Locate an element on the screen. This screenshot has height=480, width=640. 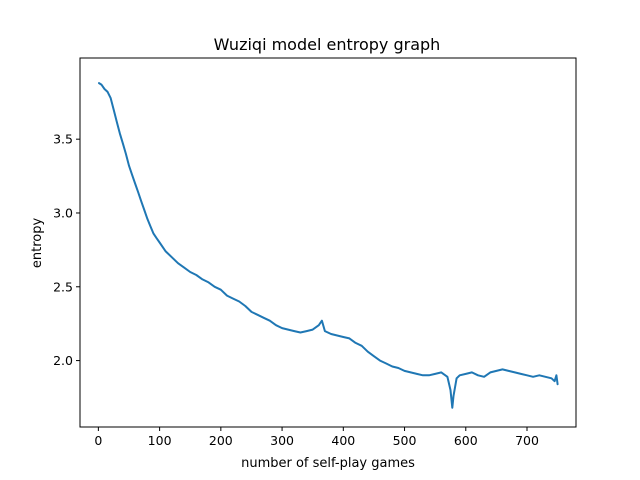
x-tick-label: 400 is located at coordinates (343, 440).